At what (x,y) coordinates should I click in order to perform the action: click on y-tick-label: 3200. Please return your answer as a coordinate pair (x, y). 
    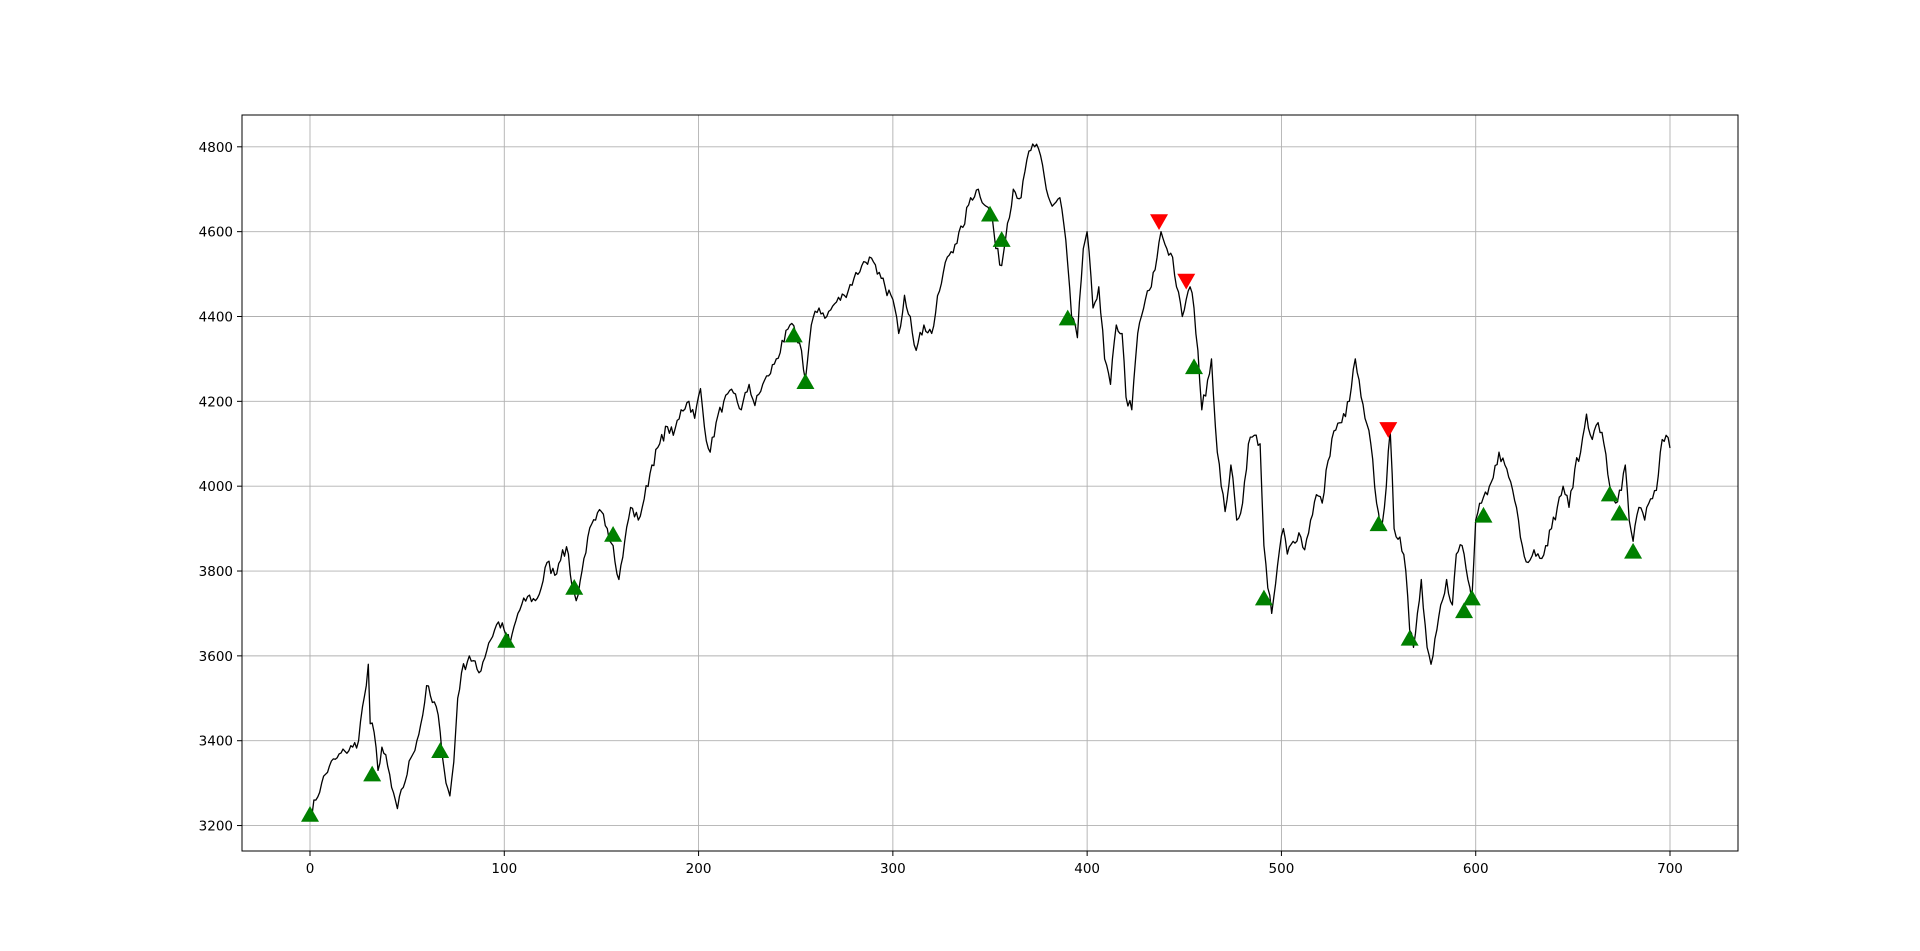
    Looking at the image, I should click on (216, 827).